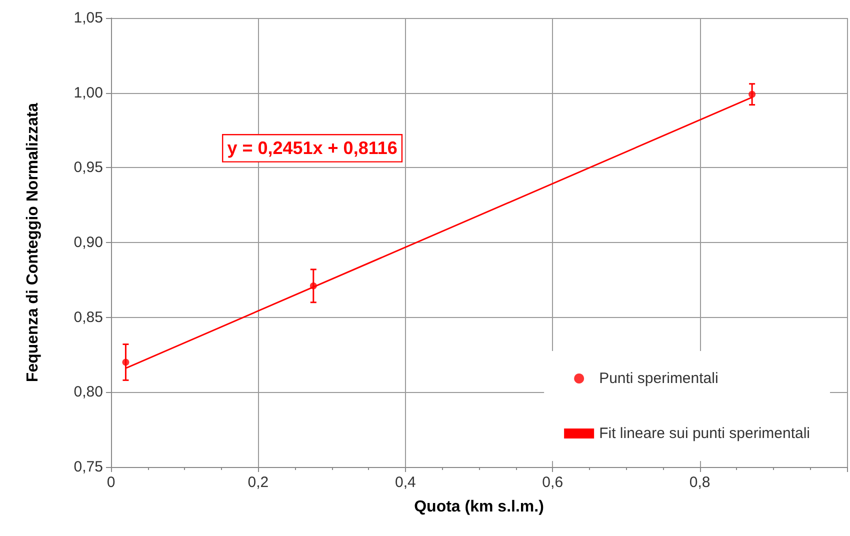 Image resolution: width=850 pixels, height=536 pixels. What do you see at coordinates (88, 392) in the screenshot?
I see `y-tick-label: 0,80` at bounding box center [88, 392].